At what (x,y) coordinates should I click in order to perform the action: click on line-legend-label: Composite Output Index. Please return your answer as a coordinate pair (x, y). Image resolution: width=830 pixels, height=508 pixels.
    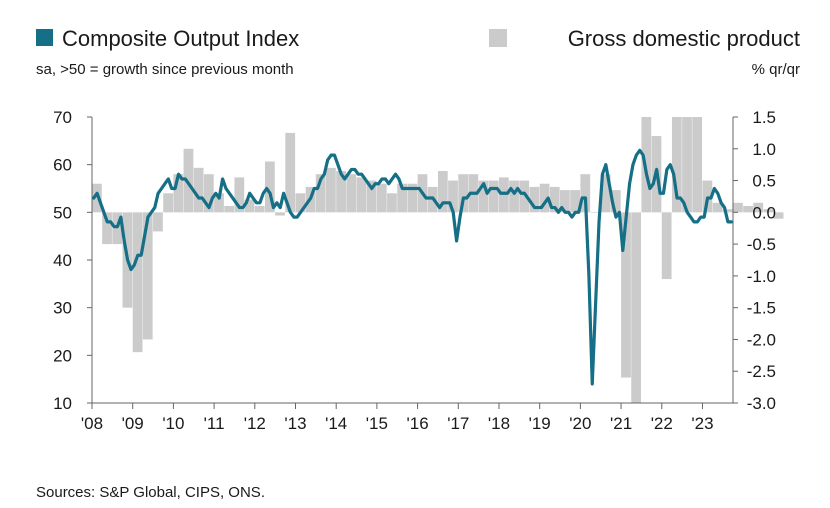
    Looking at the image, I should click on (180, 38).